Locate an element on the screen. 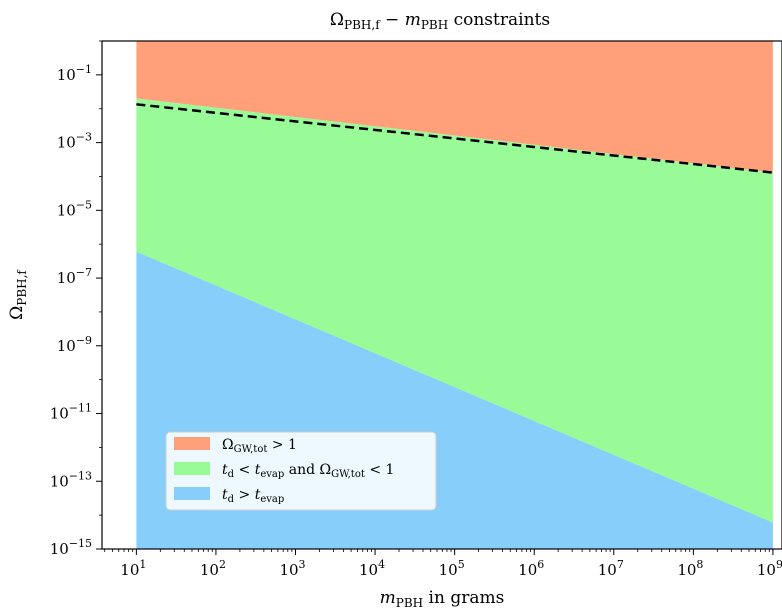 The width and height of the screenshot is (782, 610). legend-early-sub: d is located at coordinates (231, 499).